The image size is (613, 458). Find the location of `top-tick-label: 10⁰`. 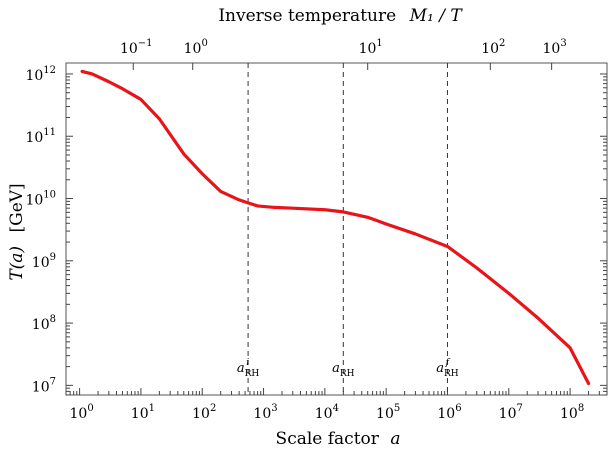

top-tick-label: 10⁰ is located at coordinates (196, 47).